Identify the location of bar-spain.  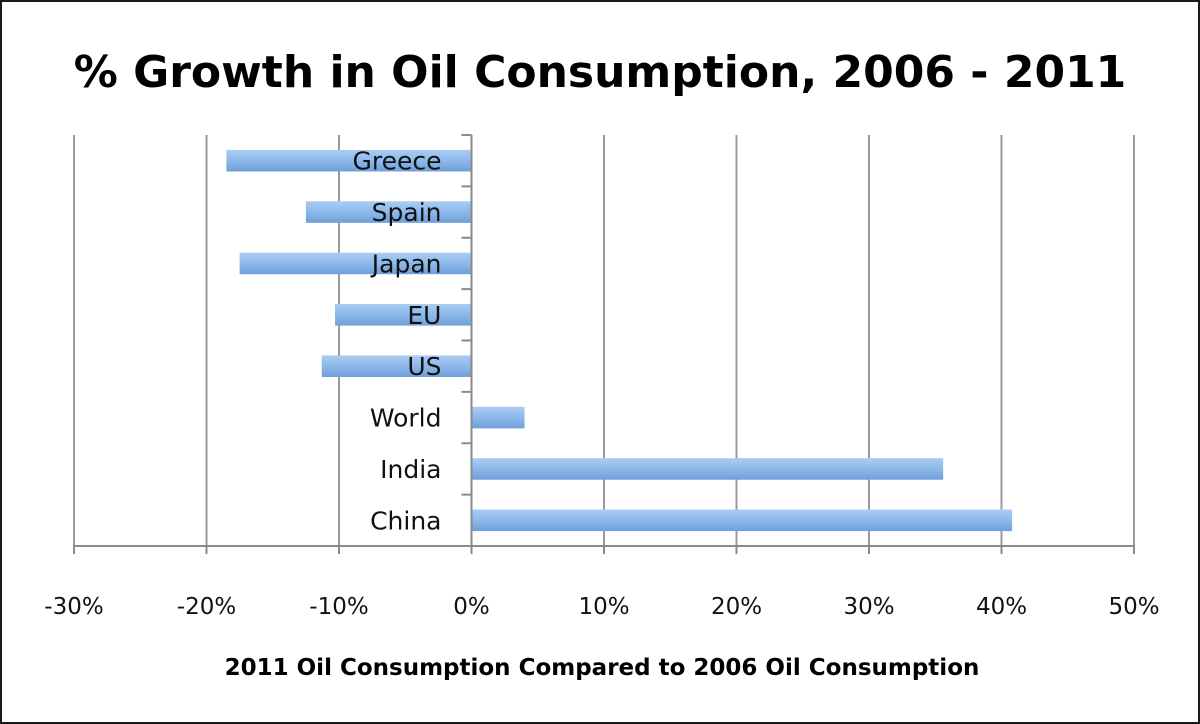
(388, 212).